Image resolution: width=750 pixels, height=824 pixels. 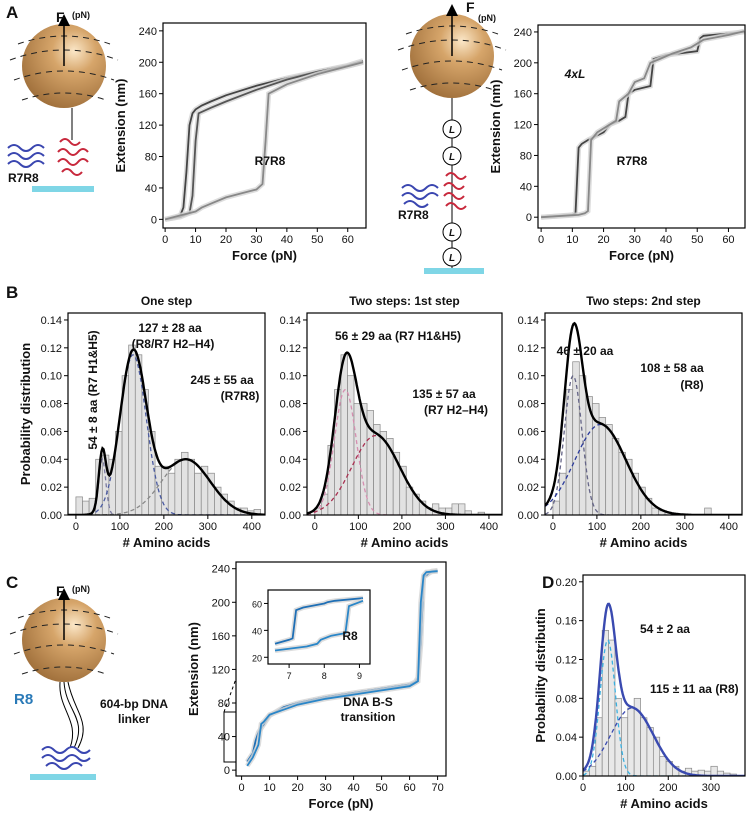 What do you see at coordinates (240, 396) in the screenshot?
I see `annotation: (R7R8)` at bounding box center [240, 396].